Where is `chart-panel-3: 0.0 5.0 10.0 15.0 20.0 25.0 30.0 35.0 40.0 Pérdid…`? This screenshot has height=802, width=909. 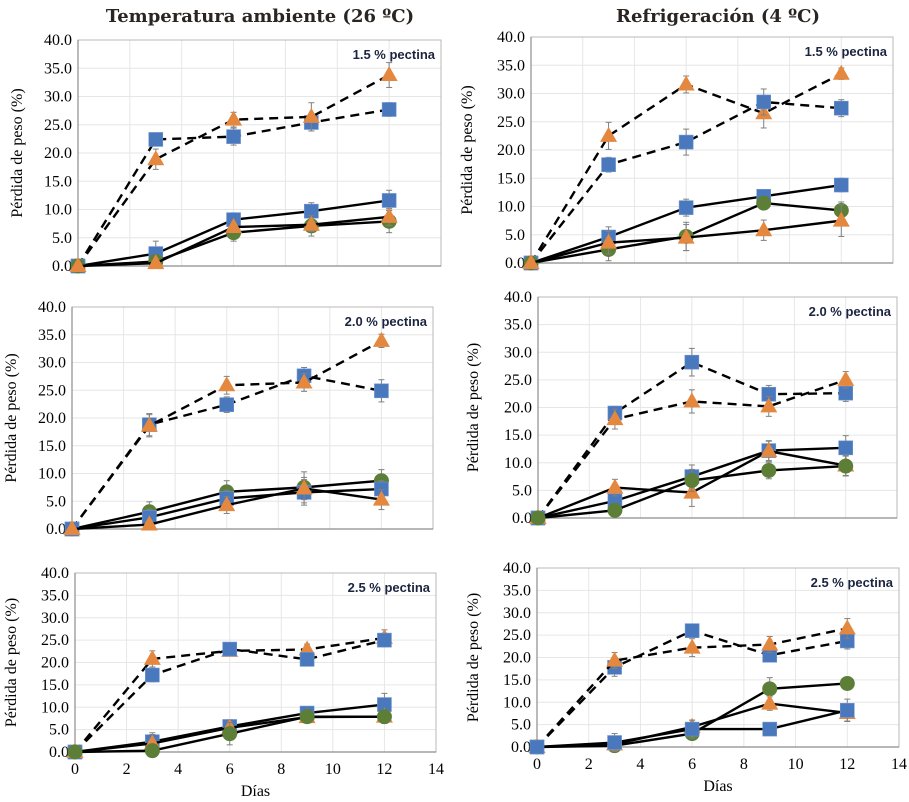
chart-panel-3: 0.0 5.0 10.0 15.0 20.0 25.0 30.0 35.0 40.0 Pérdid… is located at coordinates (218, 418).